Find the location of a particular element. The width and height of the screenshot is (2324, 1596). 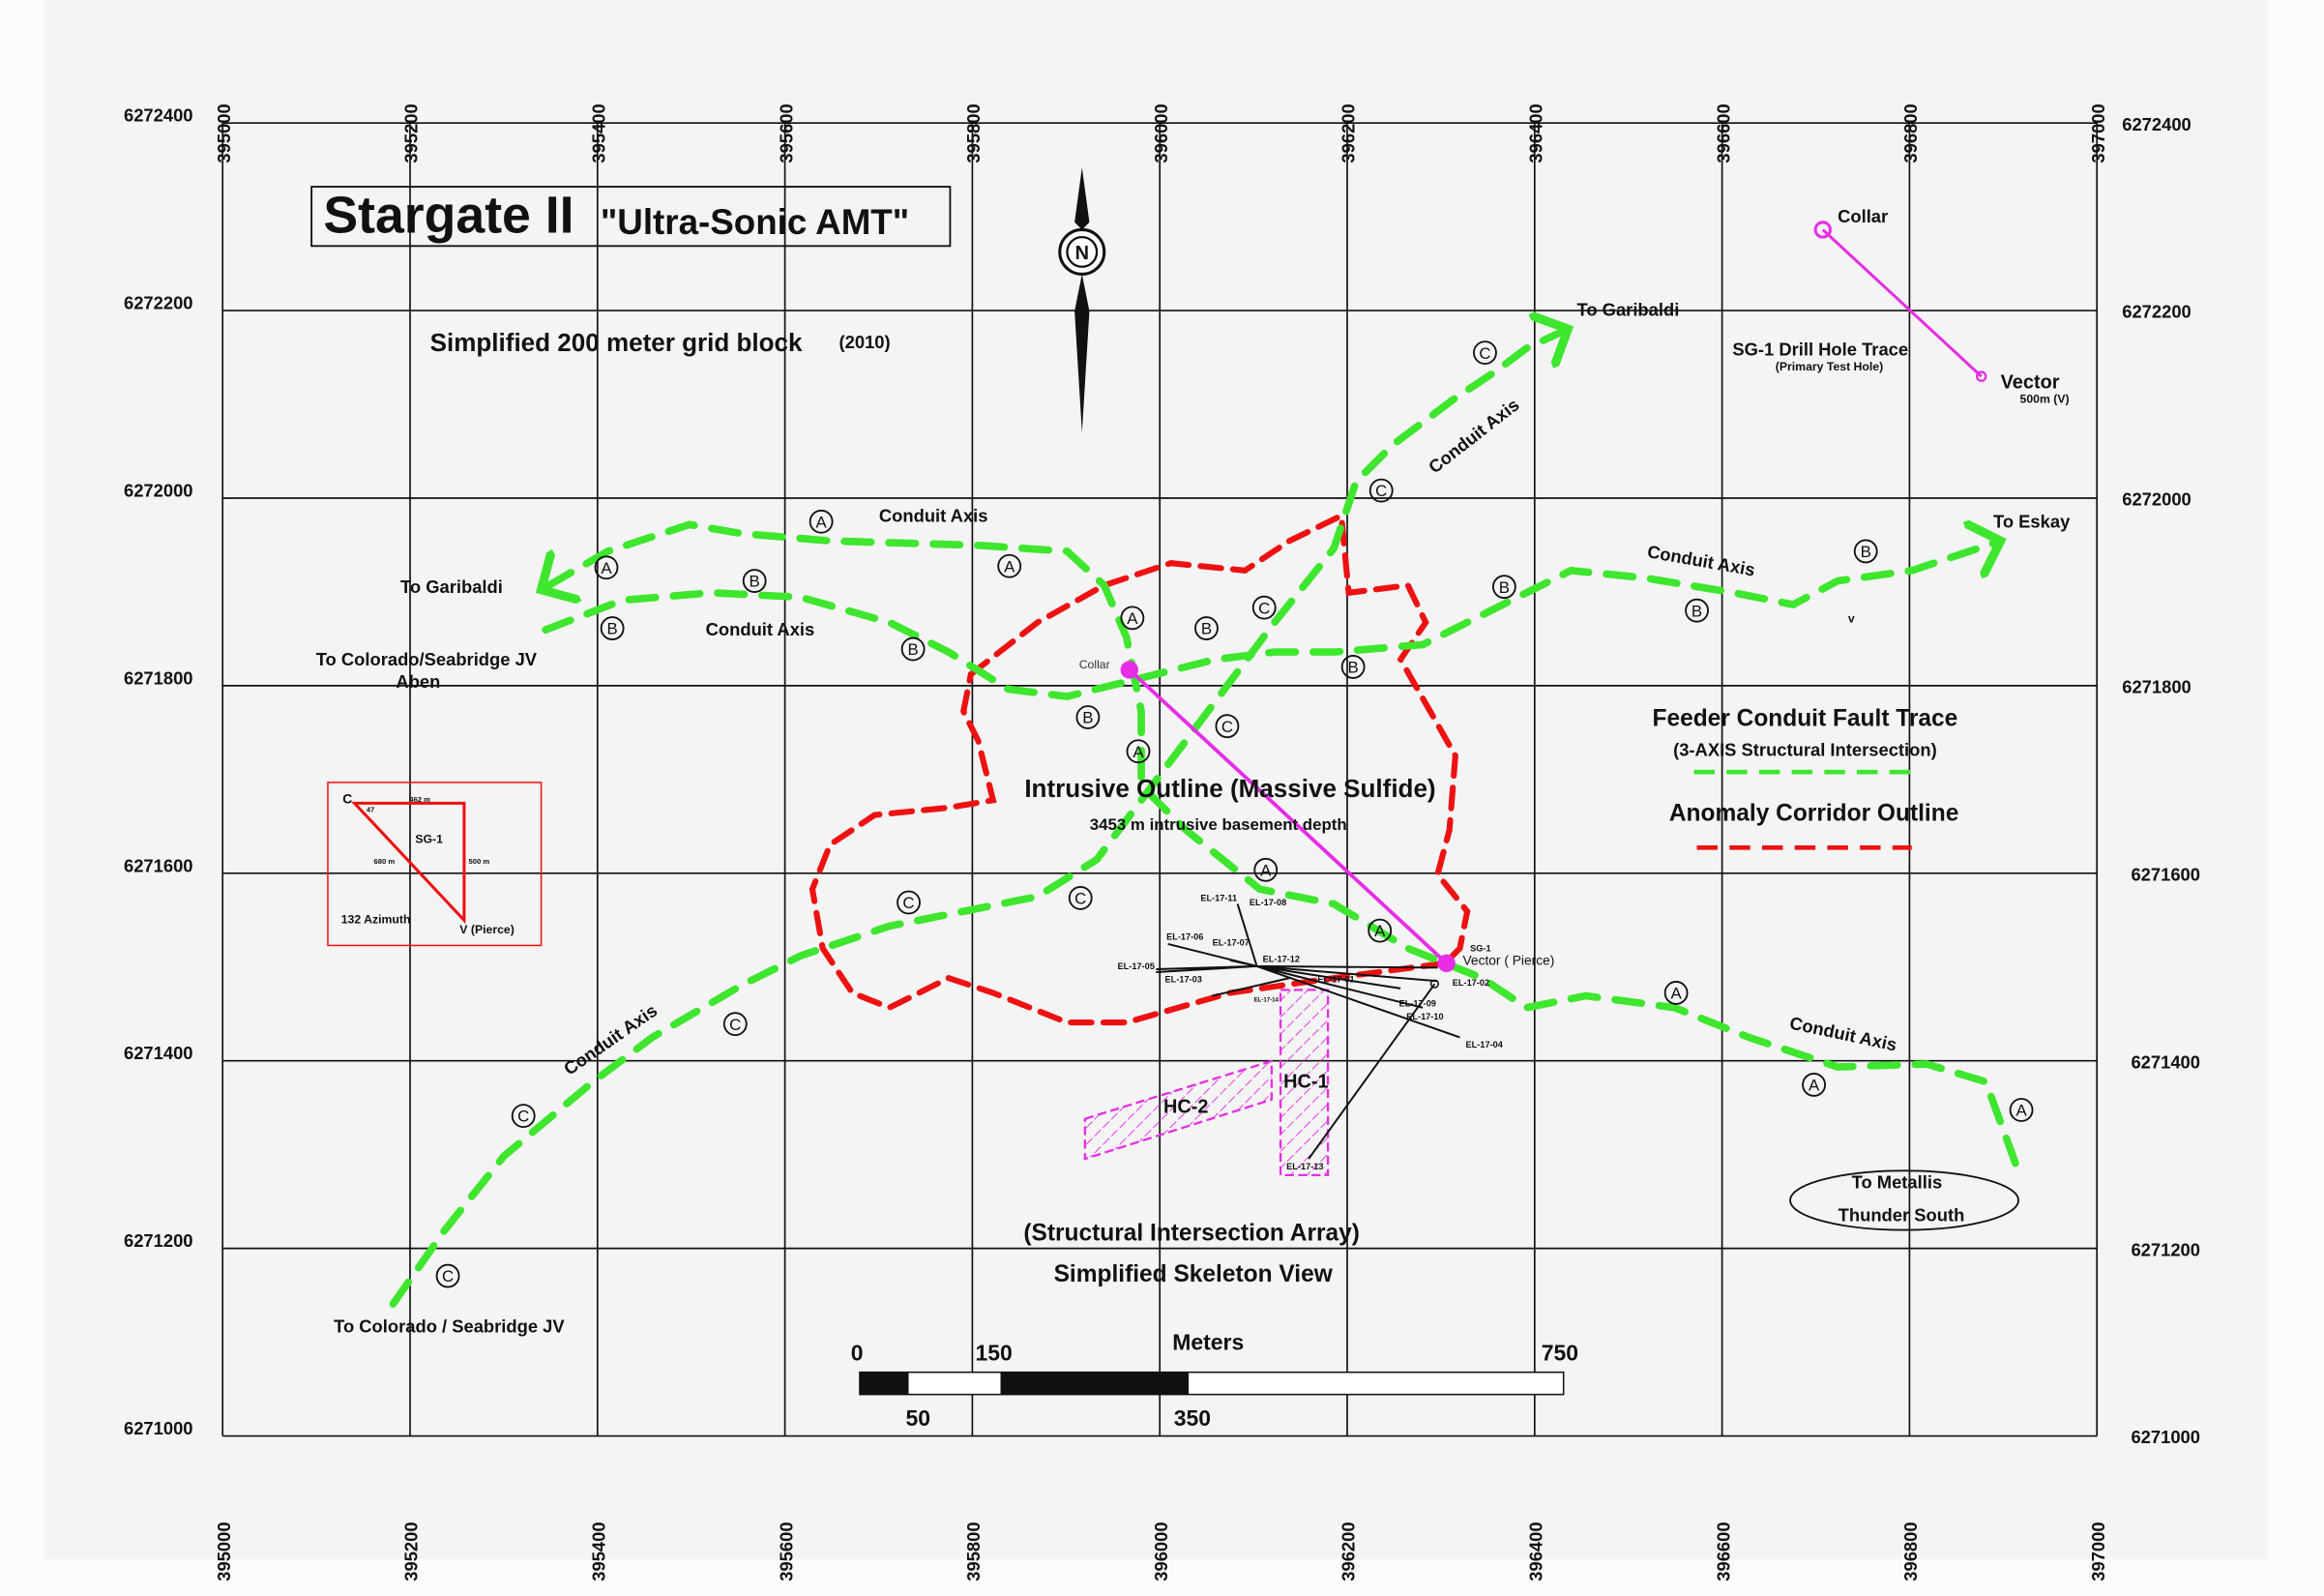

drill-traces is located at coordinates (1308, 1031).